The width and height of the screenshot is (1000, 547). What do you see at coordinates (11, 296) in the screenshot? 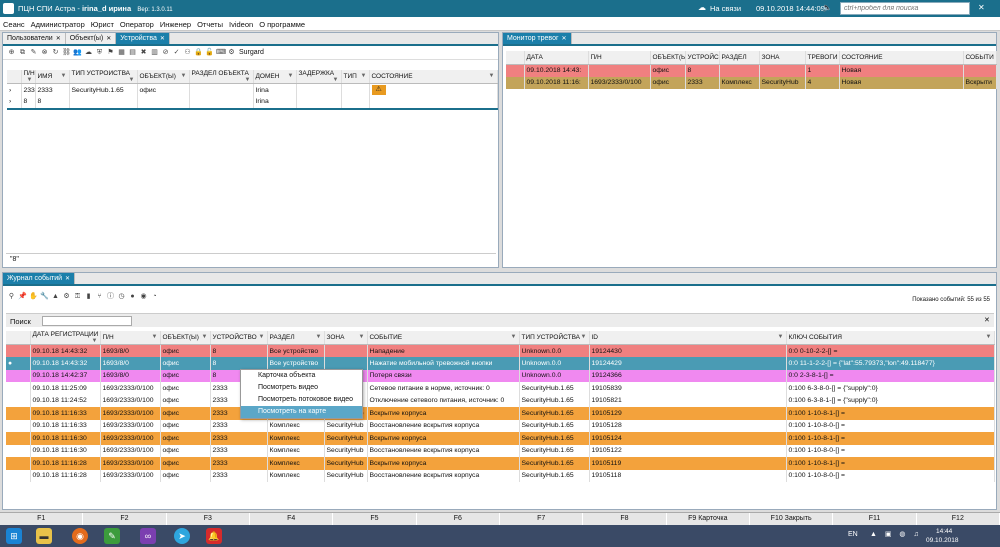
I see `filter-icon: ⚲` at bounding box center [11, 296].